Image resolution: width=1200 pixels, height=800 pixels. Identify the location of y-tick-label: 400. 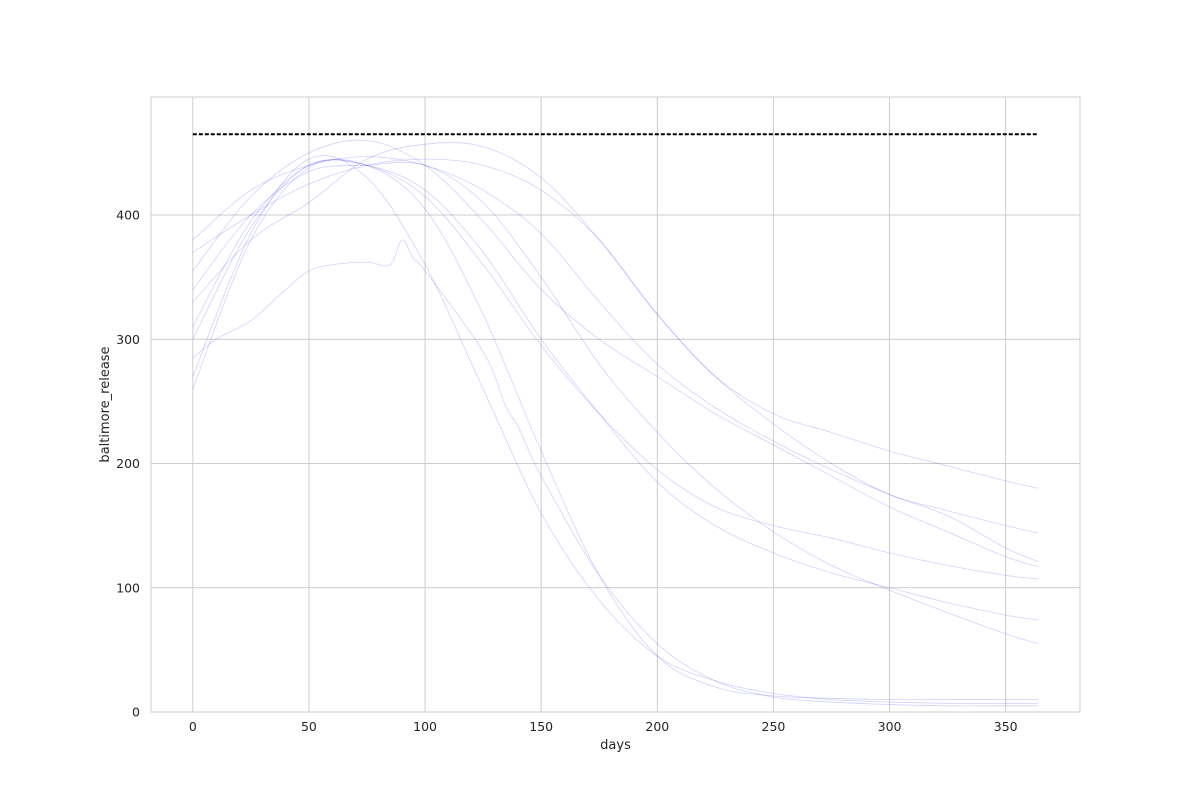
(128, 215).